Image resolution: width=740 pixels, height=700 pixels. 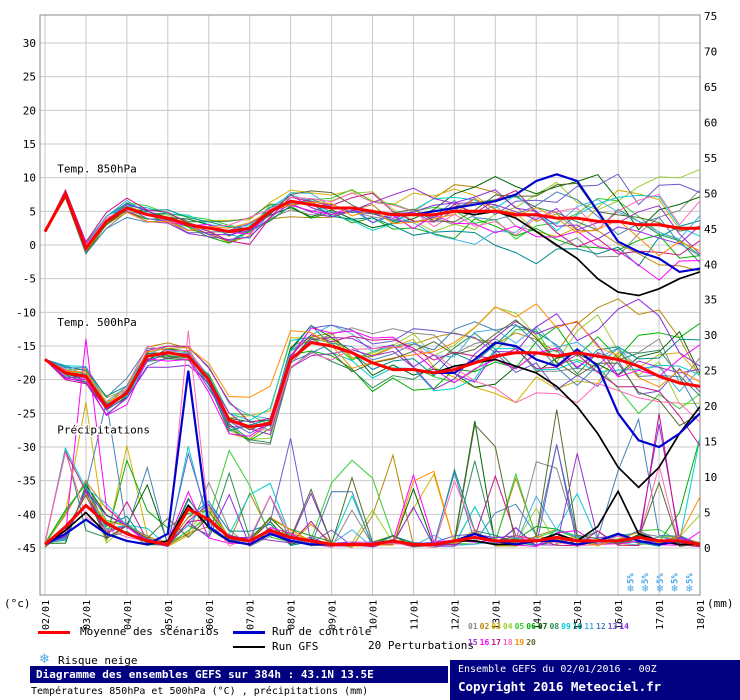 I want to click on svg-text: 05/01, so click(x=169, y=615).